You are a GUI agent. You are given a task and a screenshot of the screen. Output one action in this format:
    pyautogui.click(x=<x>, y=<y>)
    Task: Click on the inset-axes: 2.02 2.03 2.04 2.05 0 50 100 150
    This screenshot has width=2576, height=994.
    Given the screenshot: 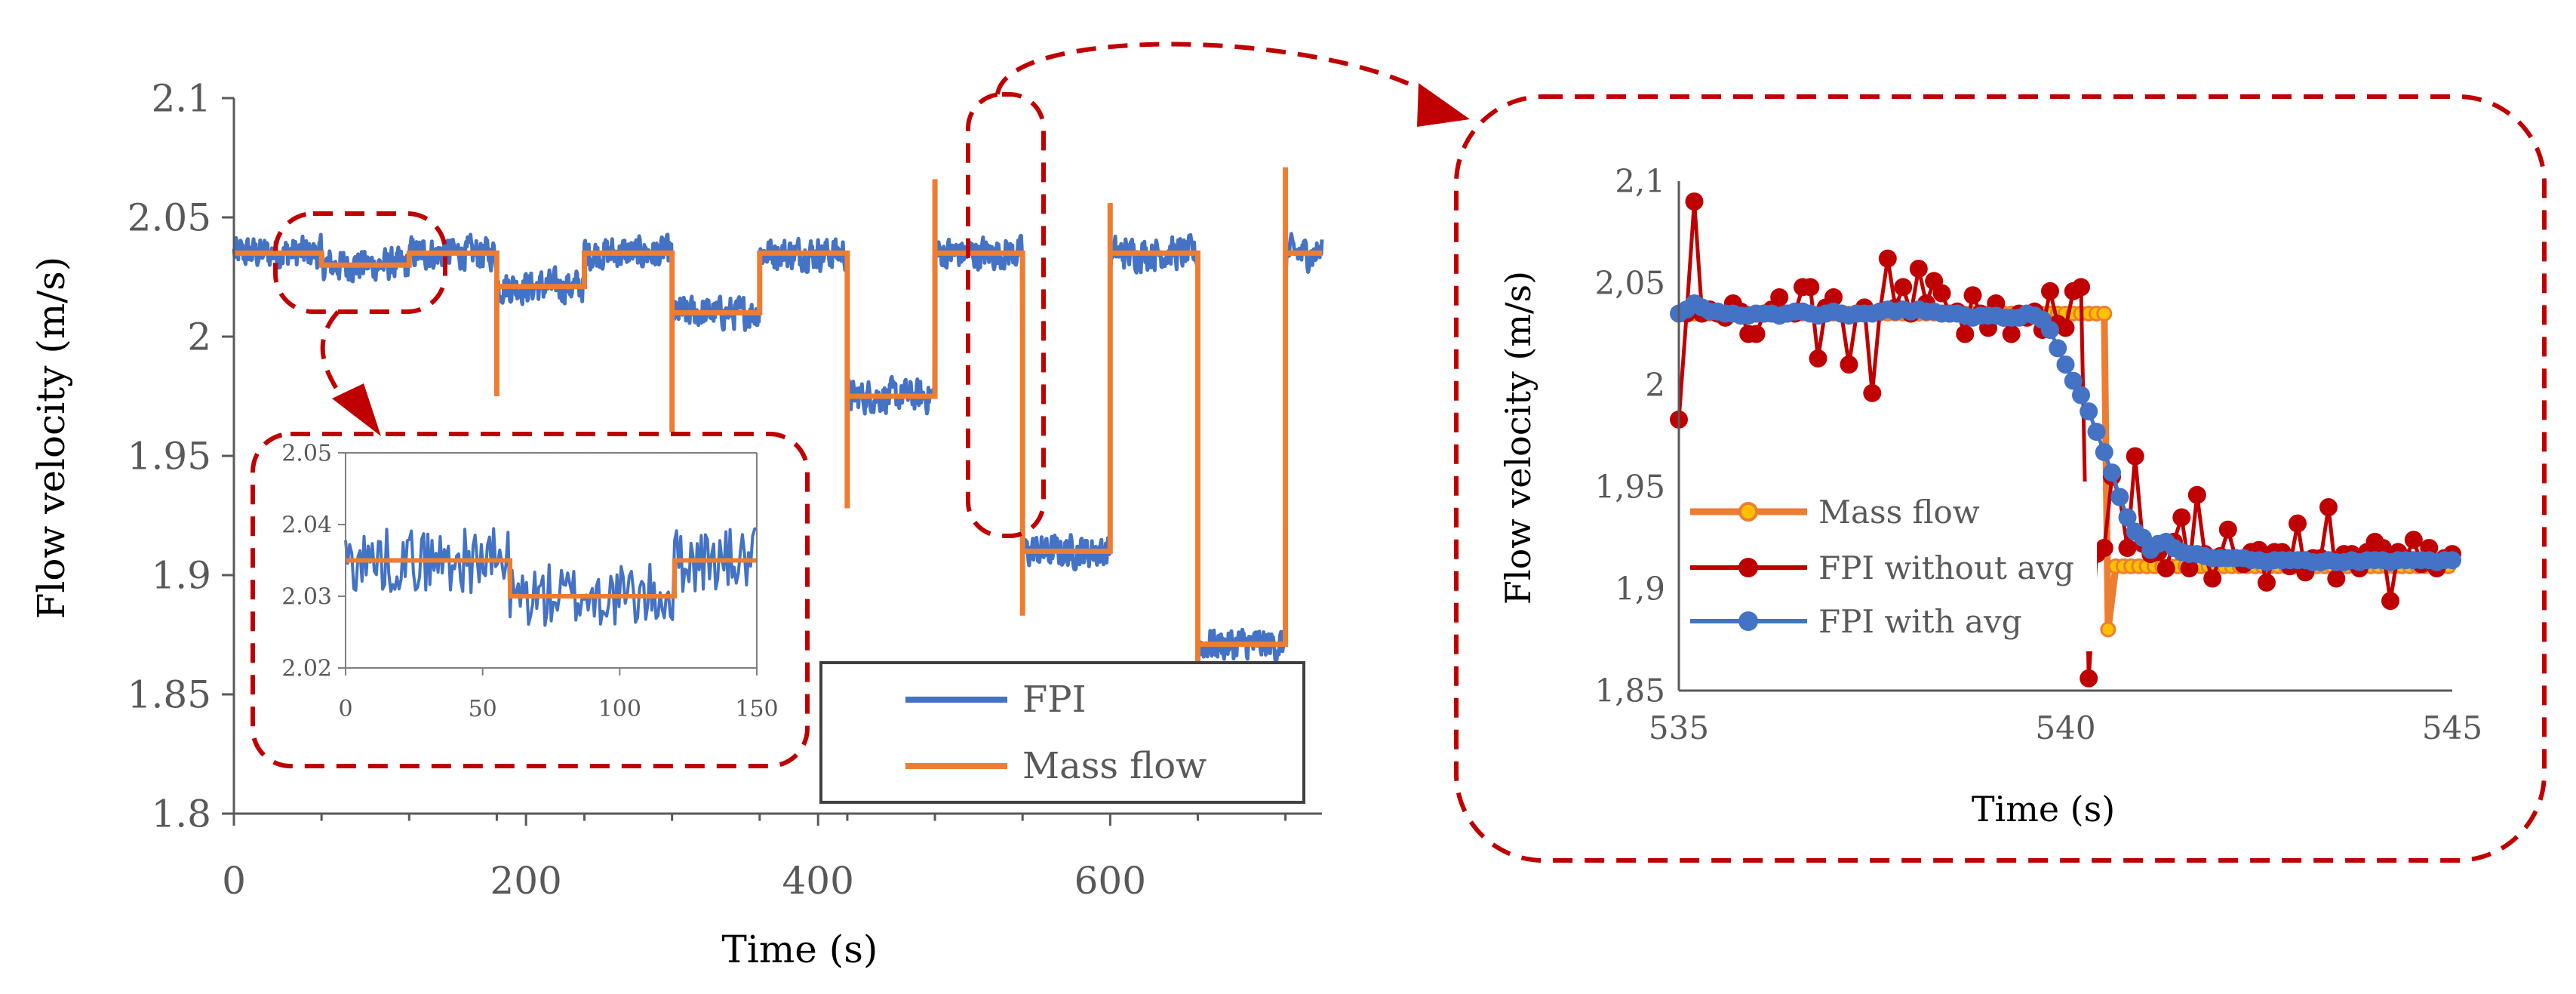 What is the action you would take?
    pyautogui.click(x=529, y=582)
    